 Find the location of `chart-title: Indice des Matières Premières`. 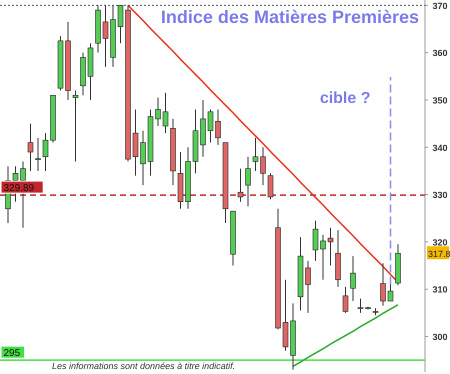

chart-title: Indice des Matières Premières is located at coordinates (290, 17).